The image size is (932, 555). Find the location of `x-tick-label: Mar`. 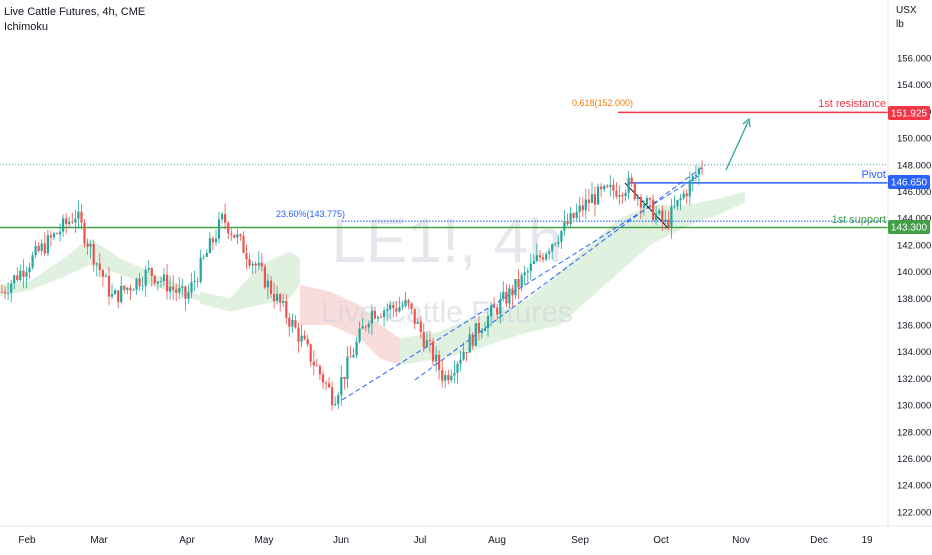

x-tick-label: Mar is located at coordinates (99, 540).